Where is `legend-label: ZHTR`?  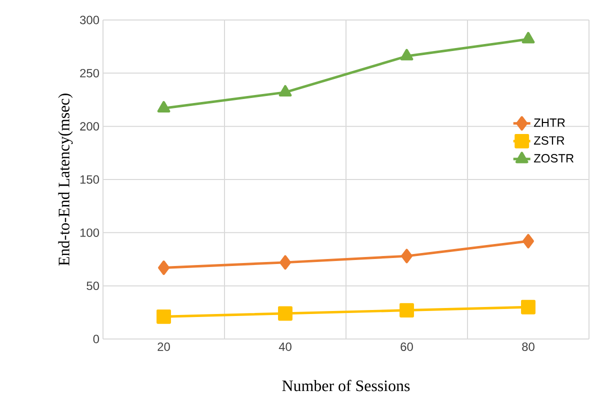
legend-label: ZHTR is located at coordinates (549, 122).